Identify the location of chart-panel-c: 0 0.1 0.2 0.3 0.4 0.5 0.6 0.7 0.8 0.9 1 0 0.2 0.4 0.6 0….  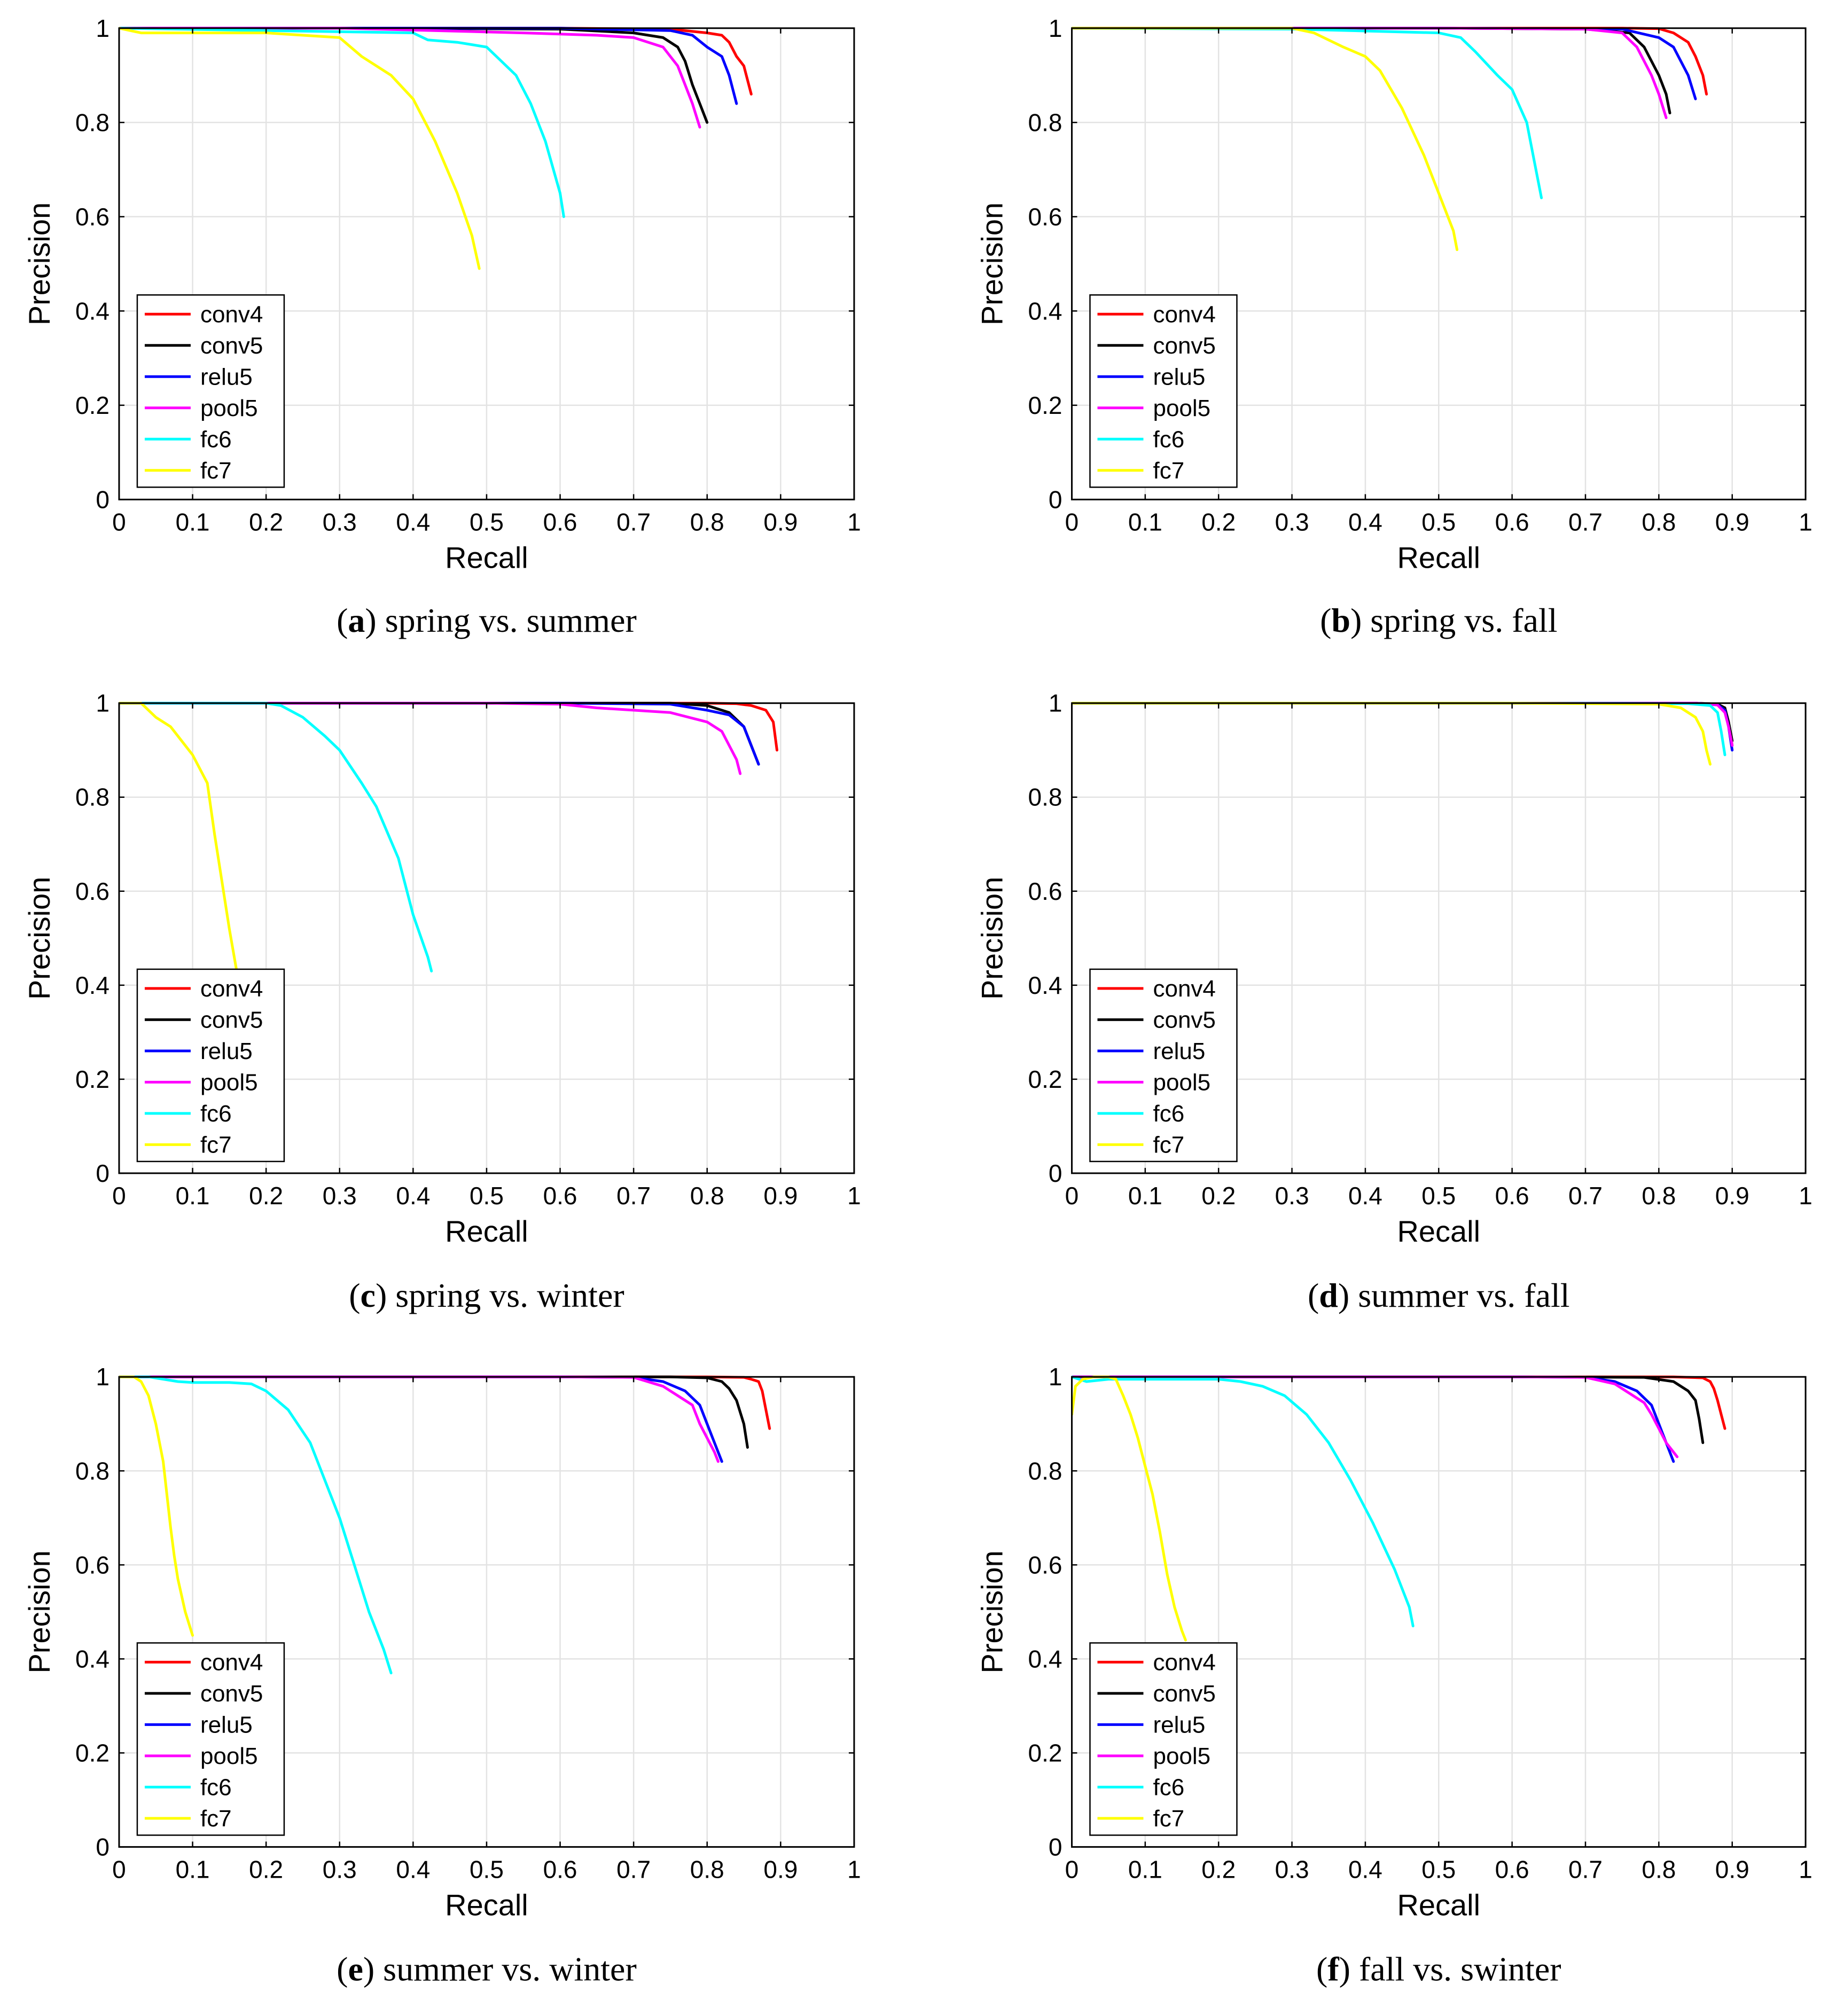
(442, 1001).